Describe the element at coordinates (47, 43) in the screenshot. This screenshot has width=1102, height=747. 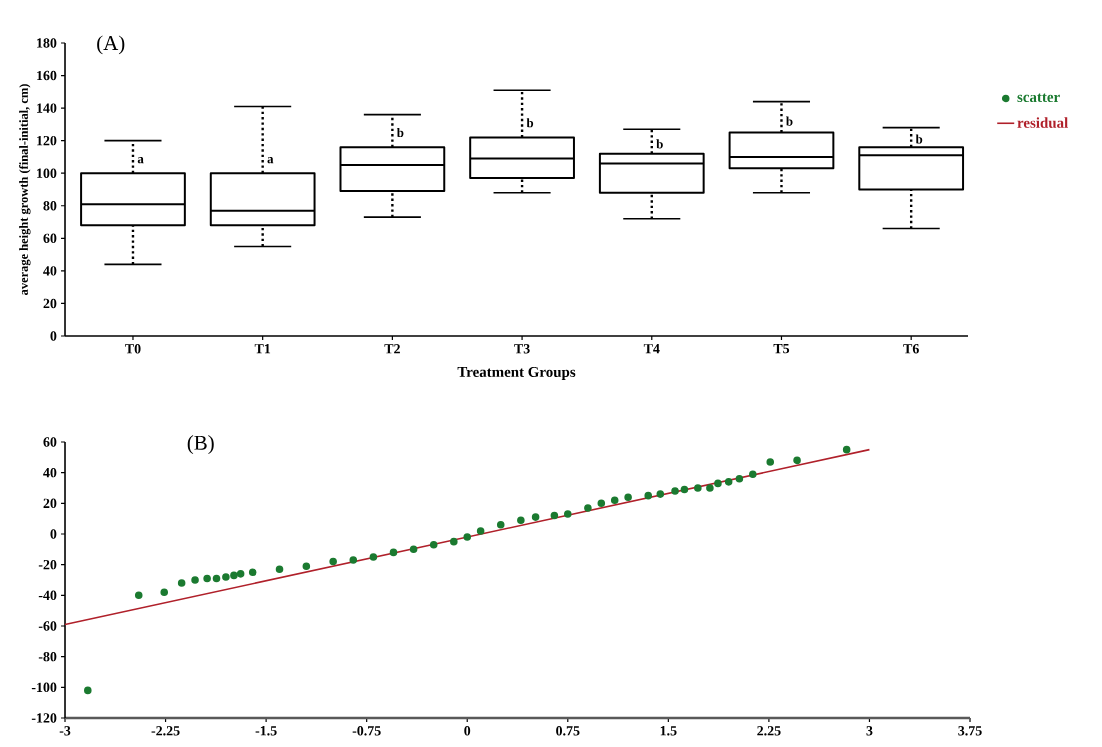
I see `y-tick-label: 180` at that location.